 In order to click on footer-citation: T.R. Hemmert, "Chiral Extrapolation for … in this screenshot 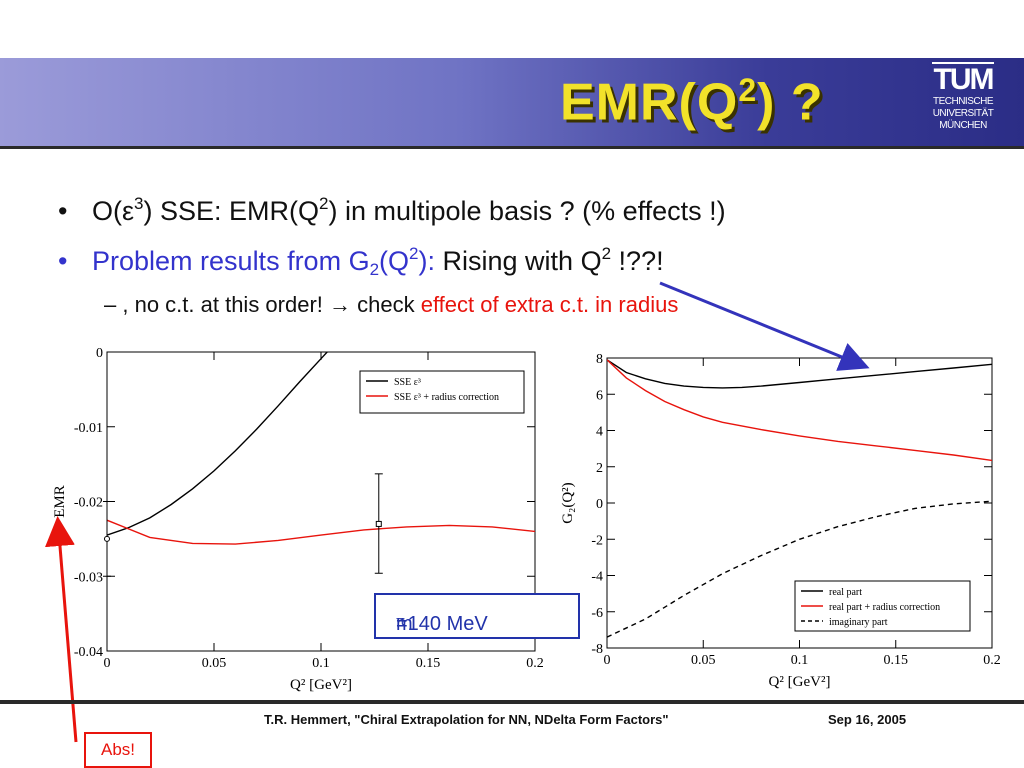, I will do `click(466, 719)`.